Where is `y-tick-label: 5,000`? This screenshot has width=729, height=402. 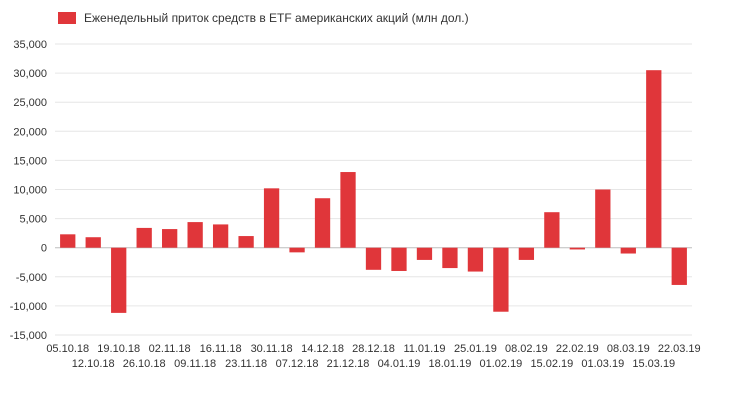
y-tick-label: 5,000 is located at coordinates (33, 220).